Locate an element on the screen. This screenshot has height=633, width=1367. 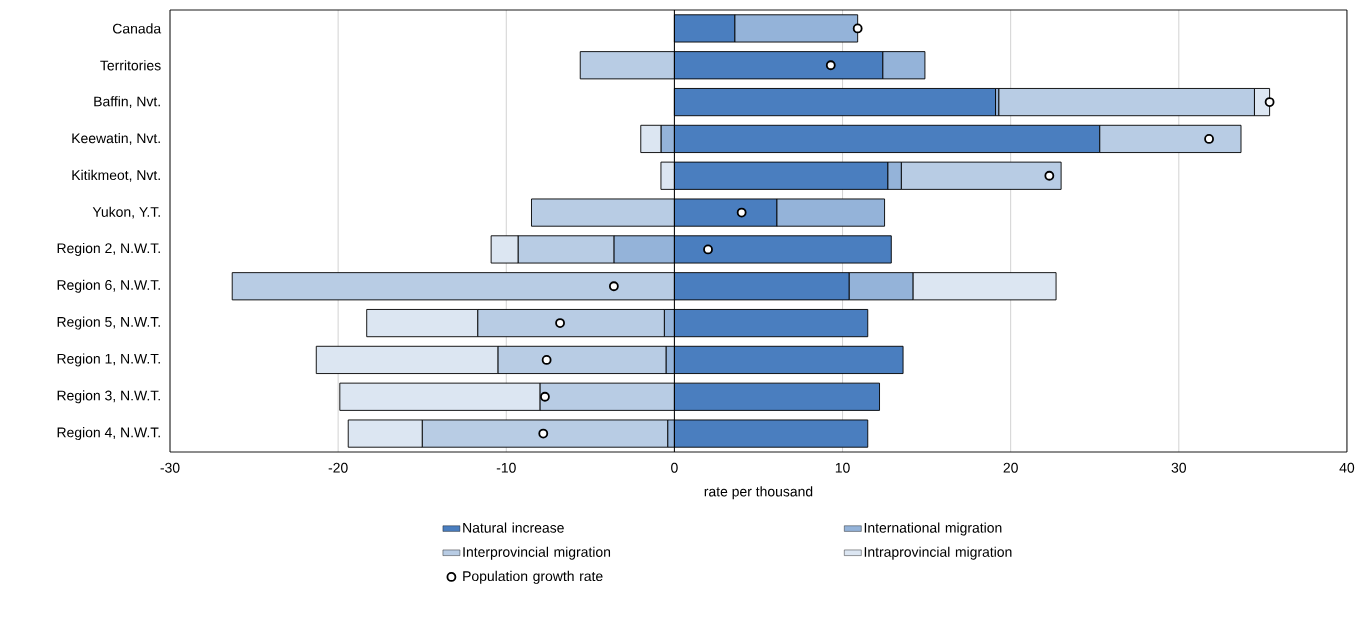
legend-label: Intraprovincial migration is located at coordinates (938, 553).